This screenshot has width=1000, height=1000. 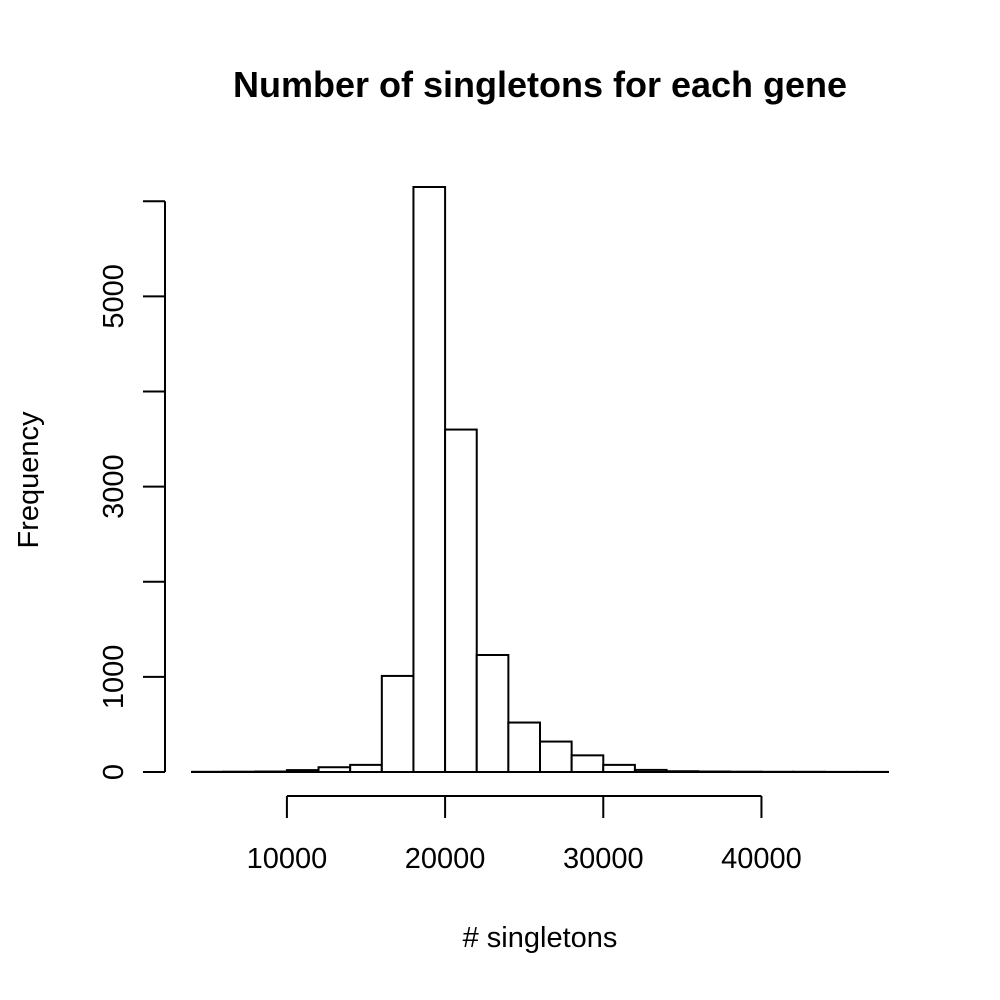 What do you see at coordinates (603, 859) in the screenshot?
I see `x-tick-label-2: 30000` at bounding box center [603, 859].